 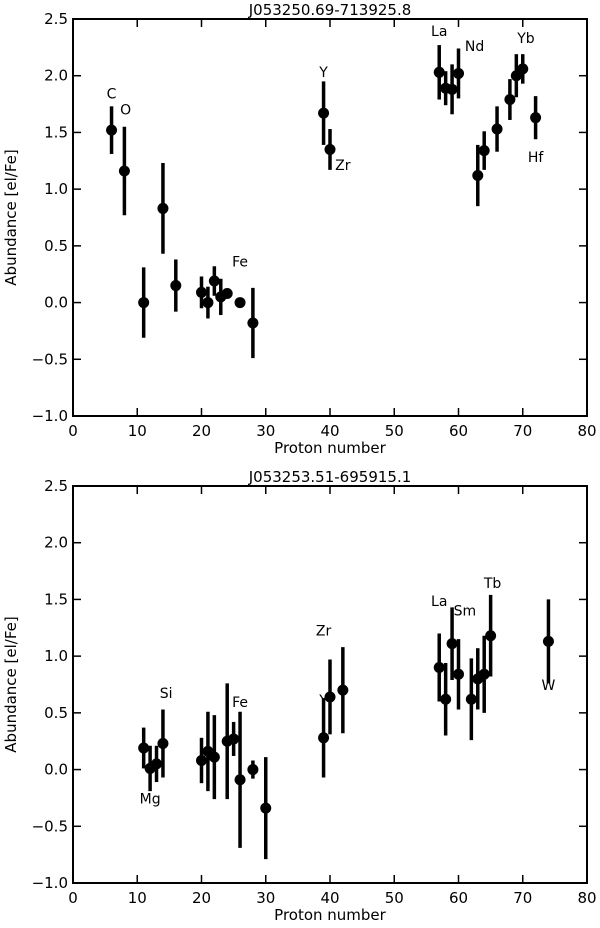 What do you see at coordinates (112, 94) in the screenshot?
I see `element-label: C` at bounding box center [112, 94].